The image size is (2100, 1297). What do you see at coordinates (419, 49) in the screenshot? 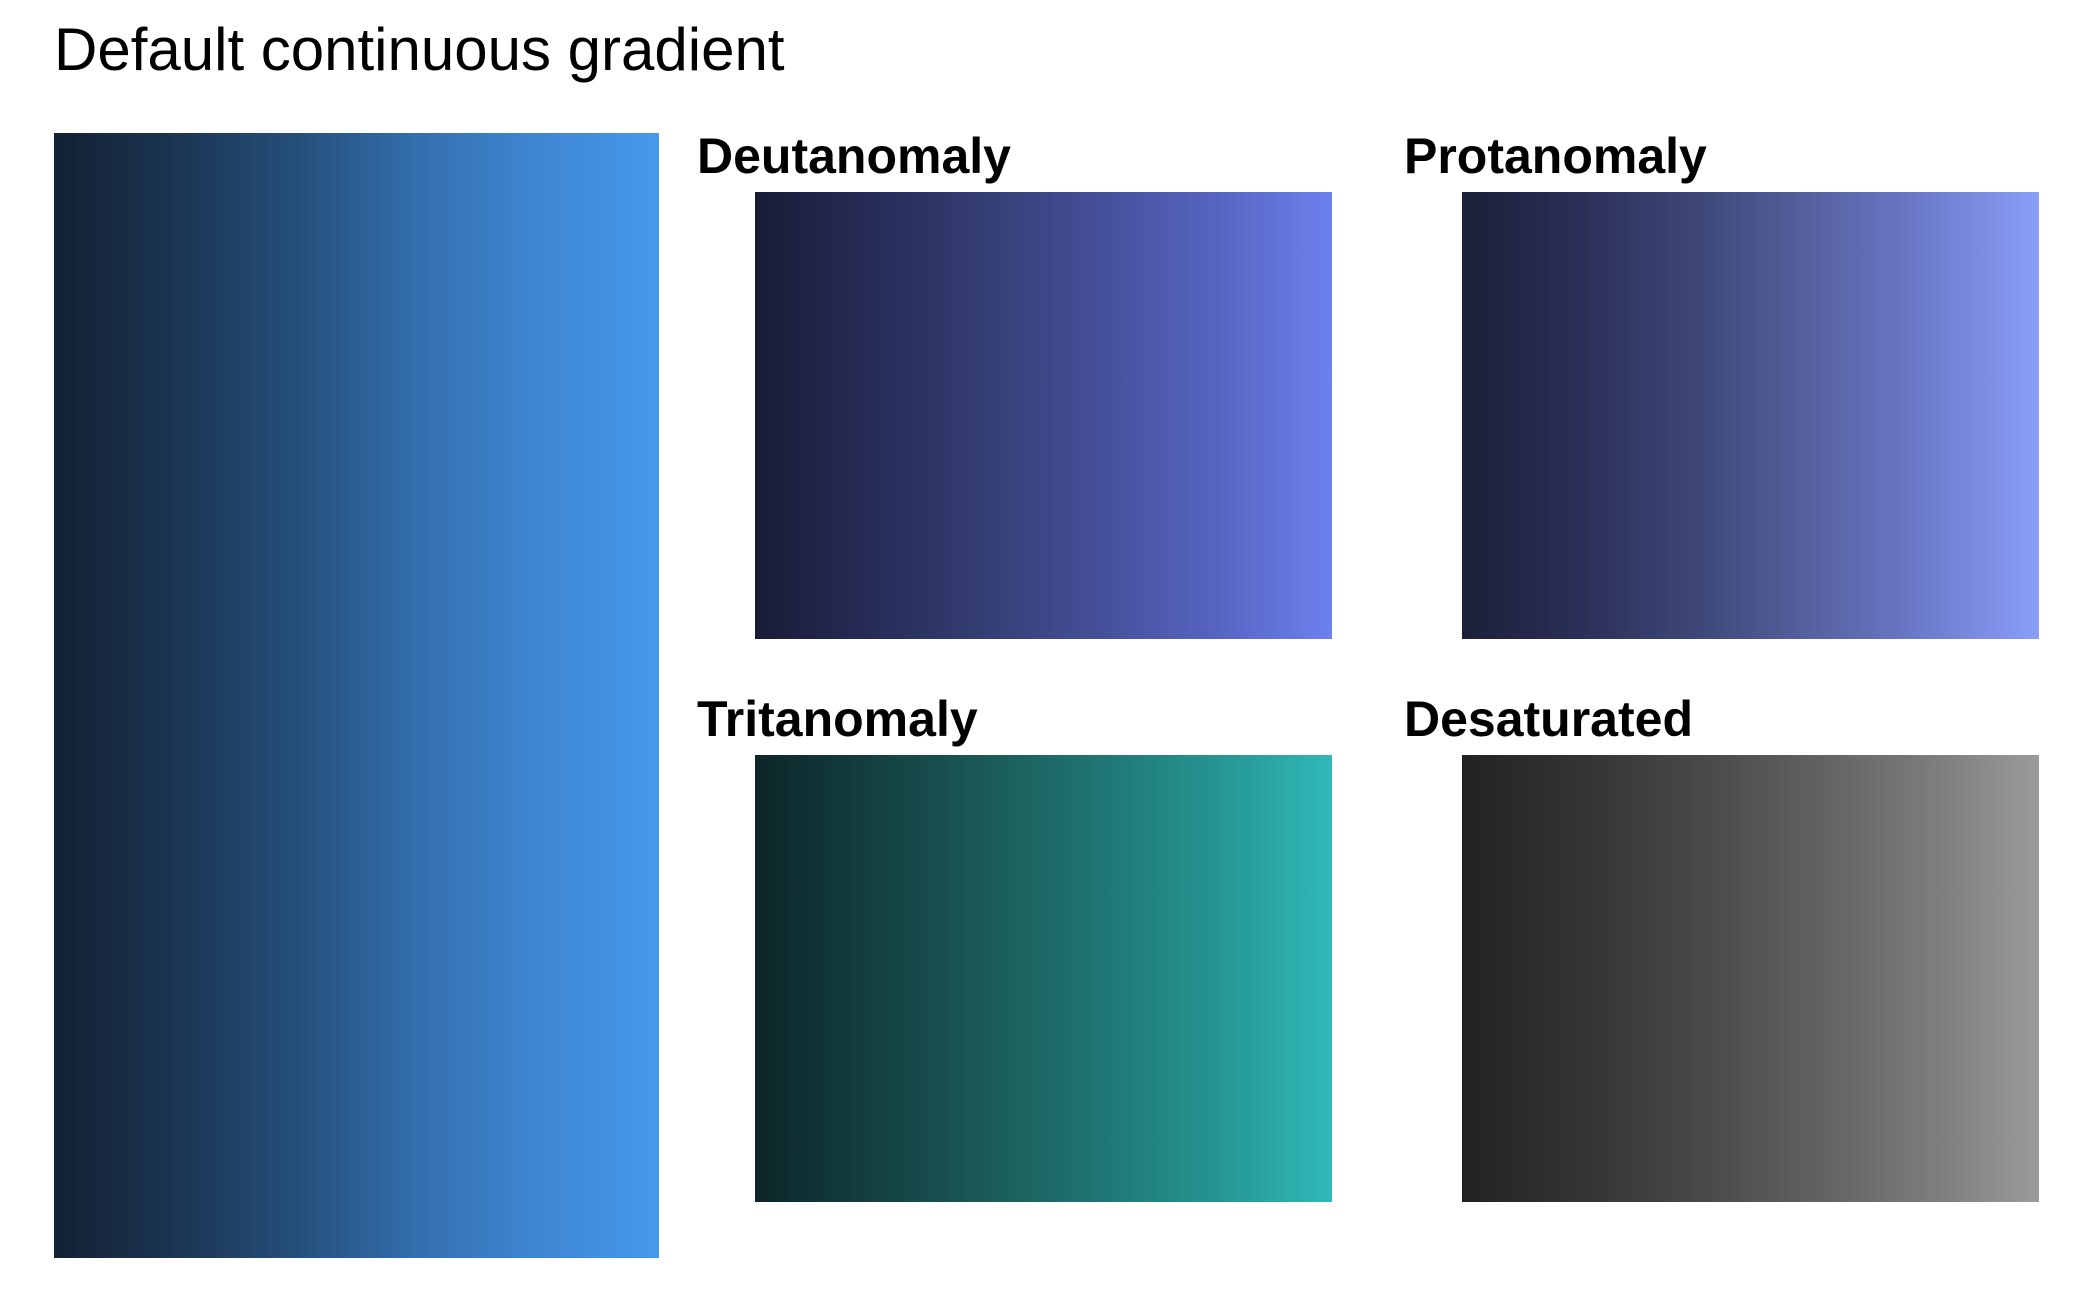
I see `chart-title: Default continuous gradient` at bounding box center [419, 49].